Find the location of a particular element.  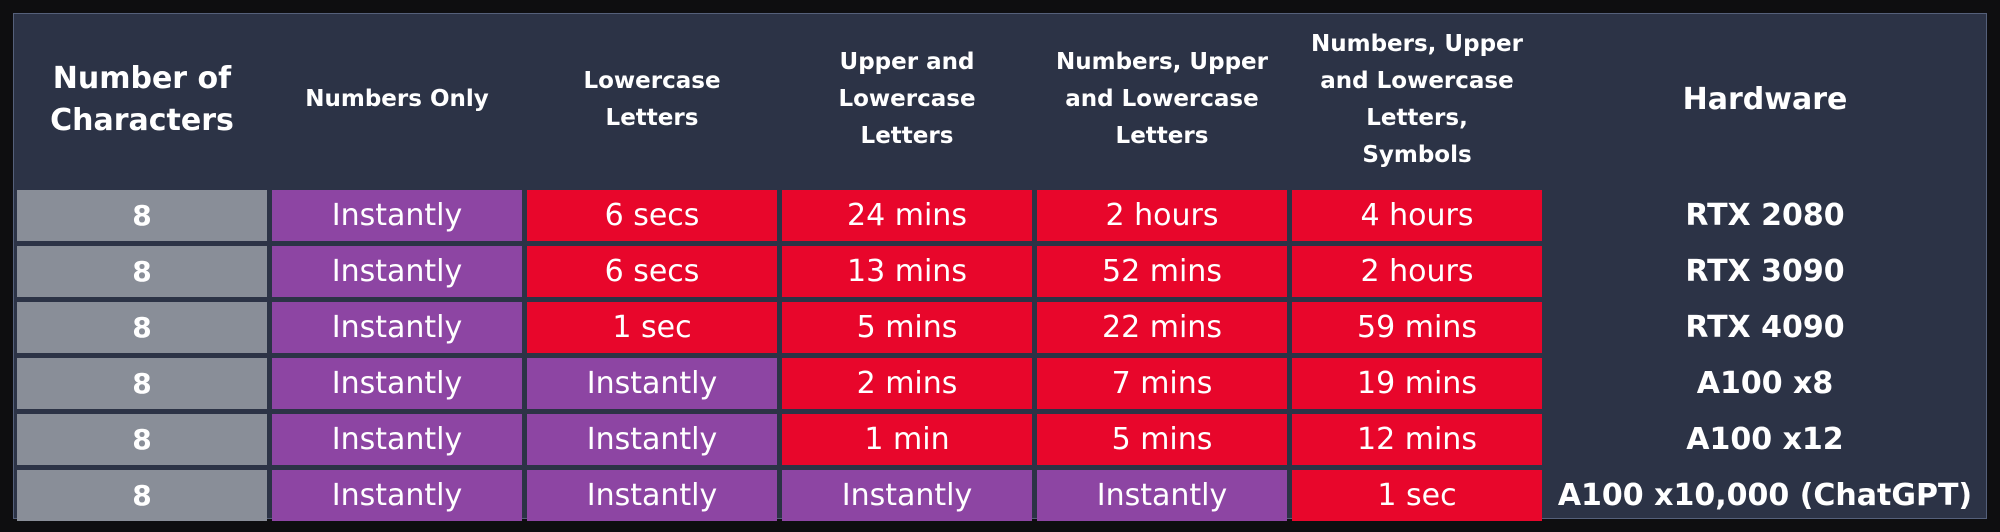

header-cell: Numbers, Upper and Lowercase Letters is located at coordinates (1162, 99).